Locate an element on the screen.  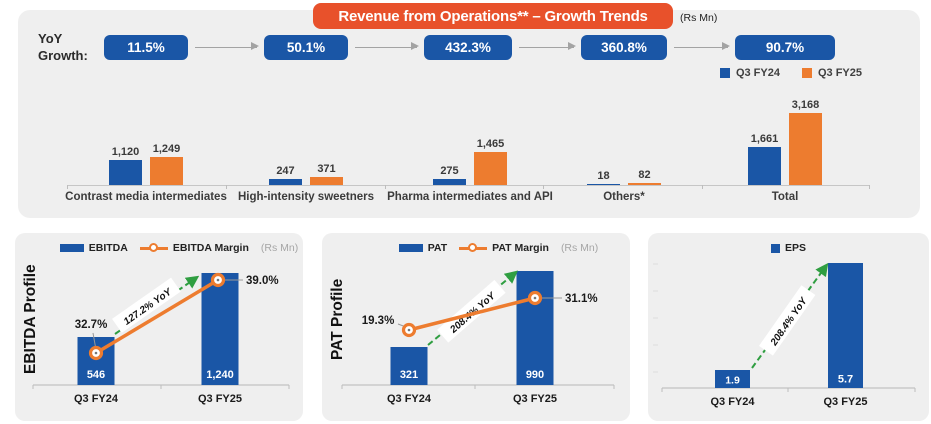
legend-fy24-label: Q3 FY24 is located at coordinates (757, 73).